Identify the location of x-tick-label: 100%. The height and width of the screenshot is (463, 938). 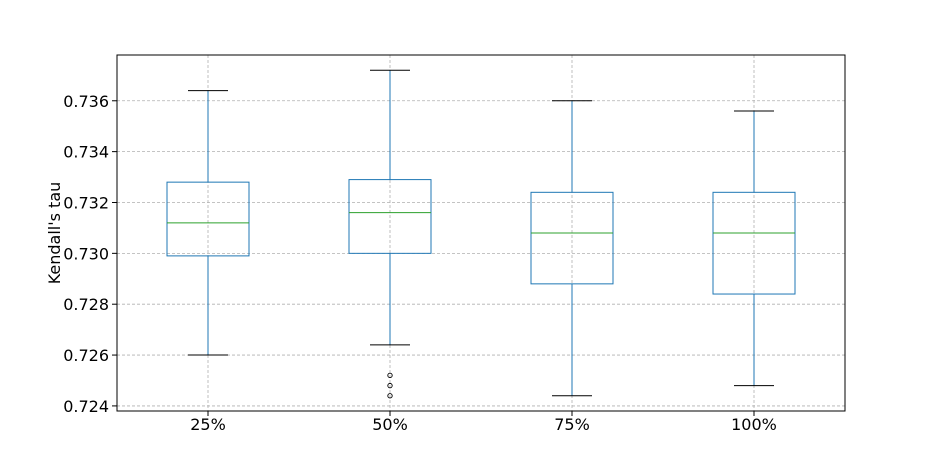
(754, 424).